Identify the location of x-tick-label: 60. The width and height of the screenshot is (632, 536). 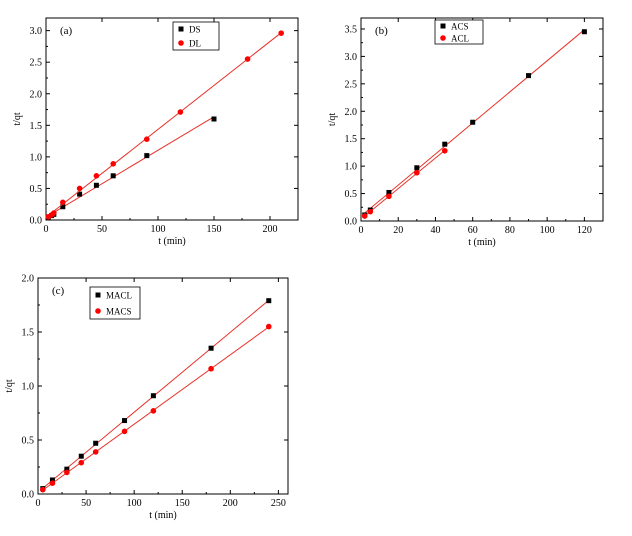
(473, 230).